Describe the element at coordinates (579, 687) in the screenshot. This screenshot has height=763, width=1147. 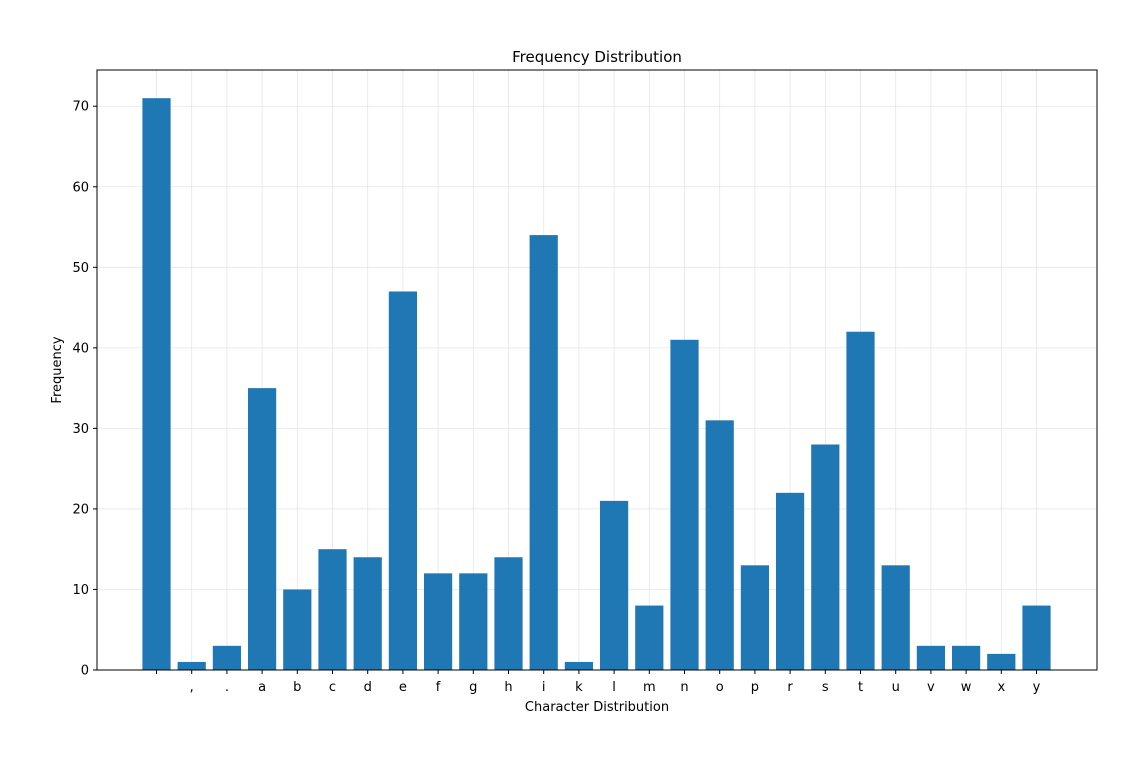
I see `x-tick-label: k` at that location.